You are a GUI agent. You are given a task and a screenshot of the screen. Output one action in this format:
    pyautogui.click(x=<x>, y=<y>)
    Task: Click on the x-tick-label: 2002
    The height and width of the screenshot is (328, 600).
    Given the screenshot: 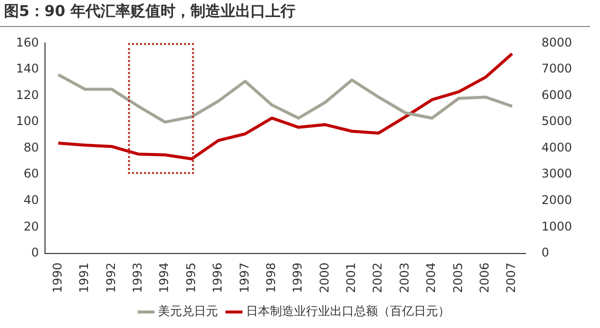 What is the action you would take?
    pyautogui.click(x=377, y=278)
    